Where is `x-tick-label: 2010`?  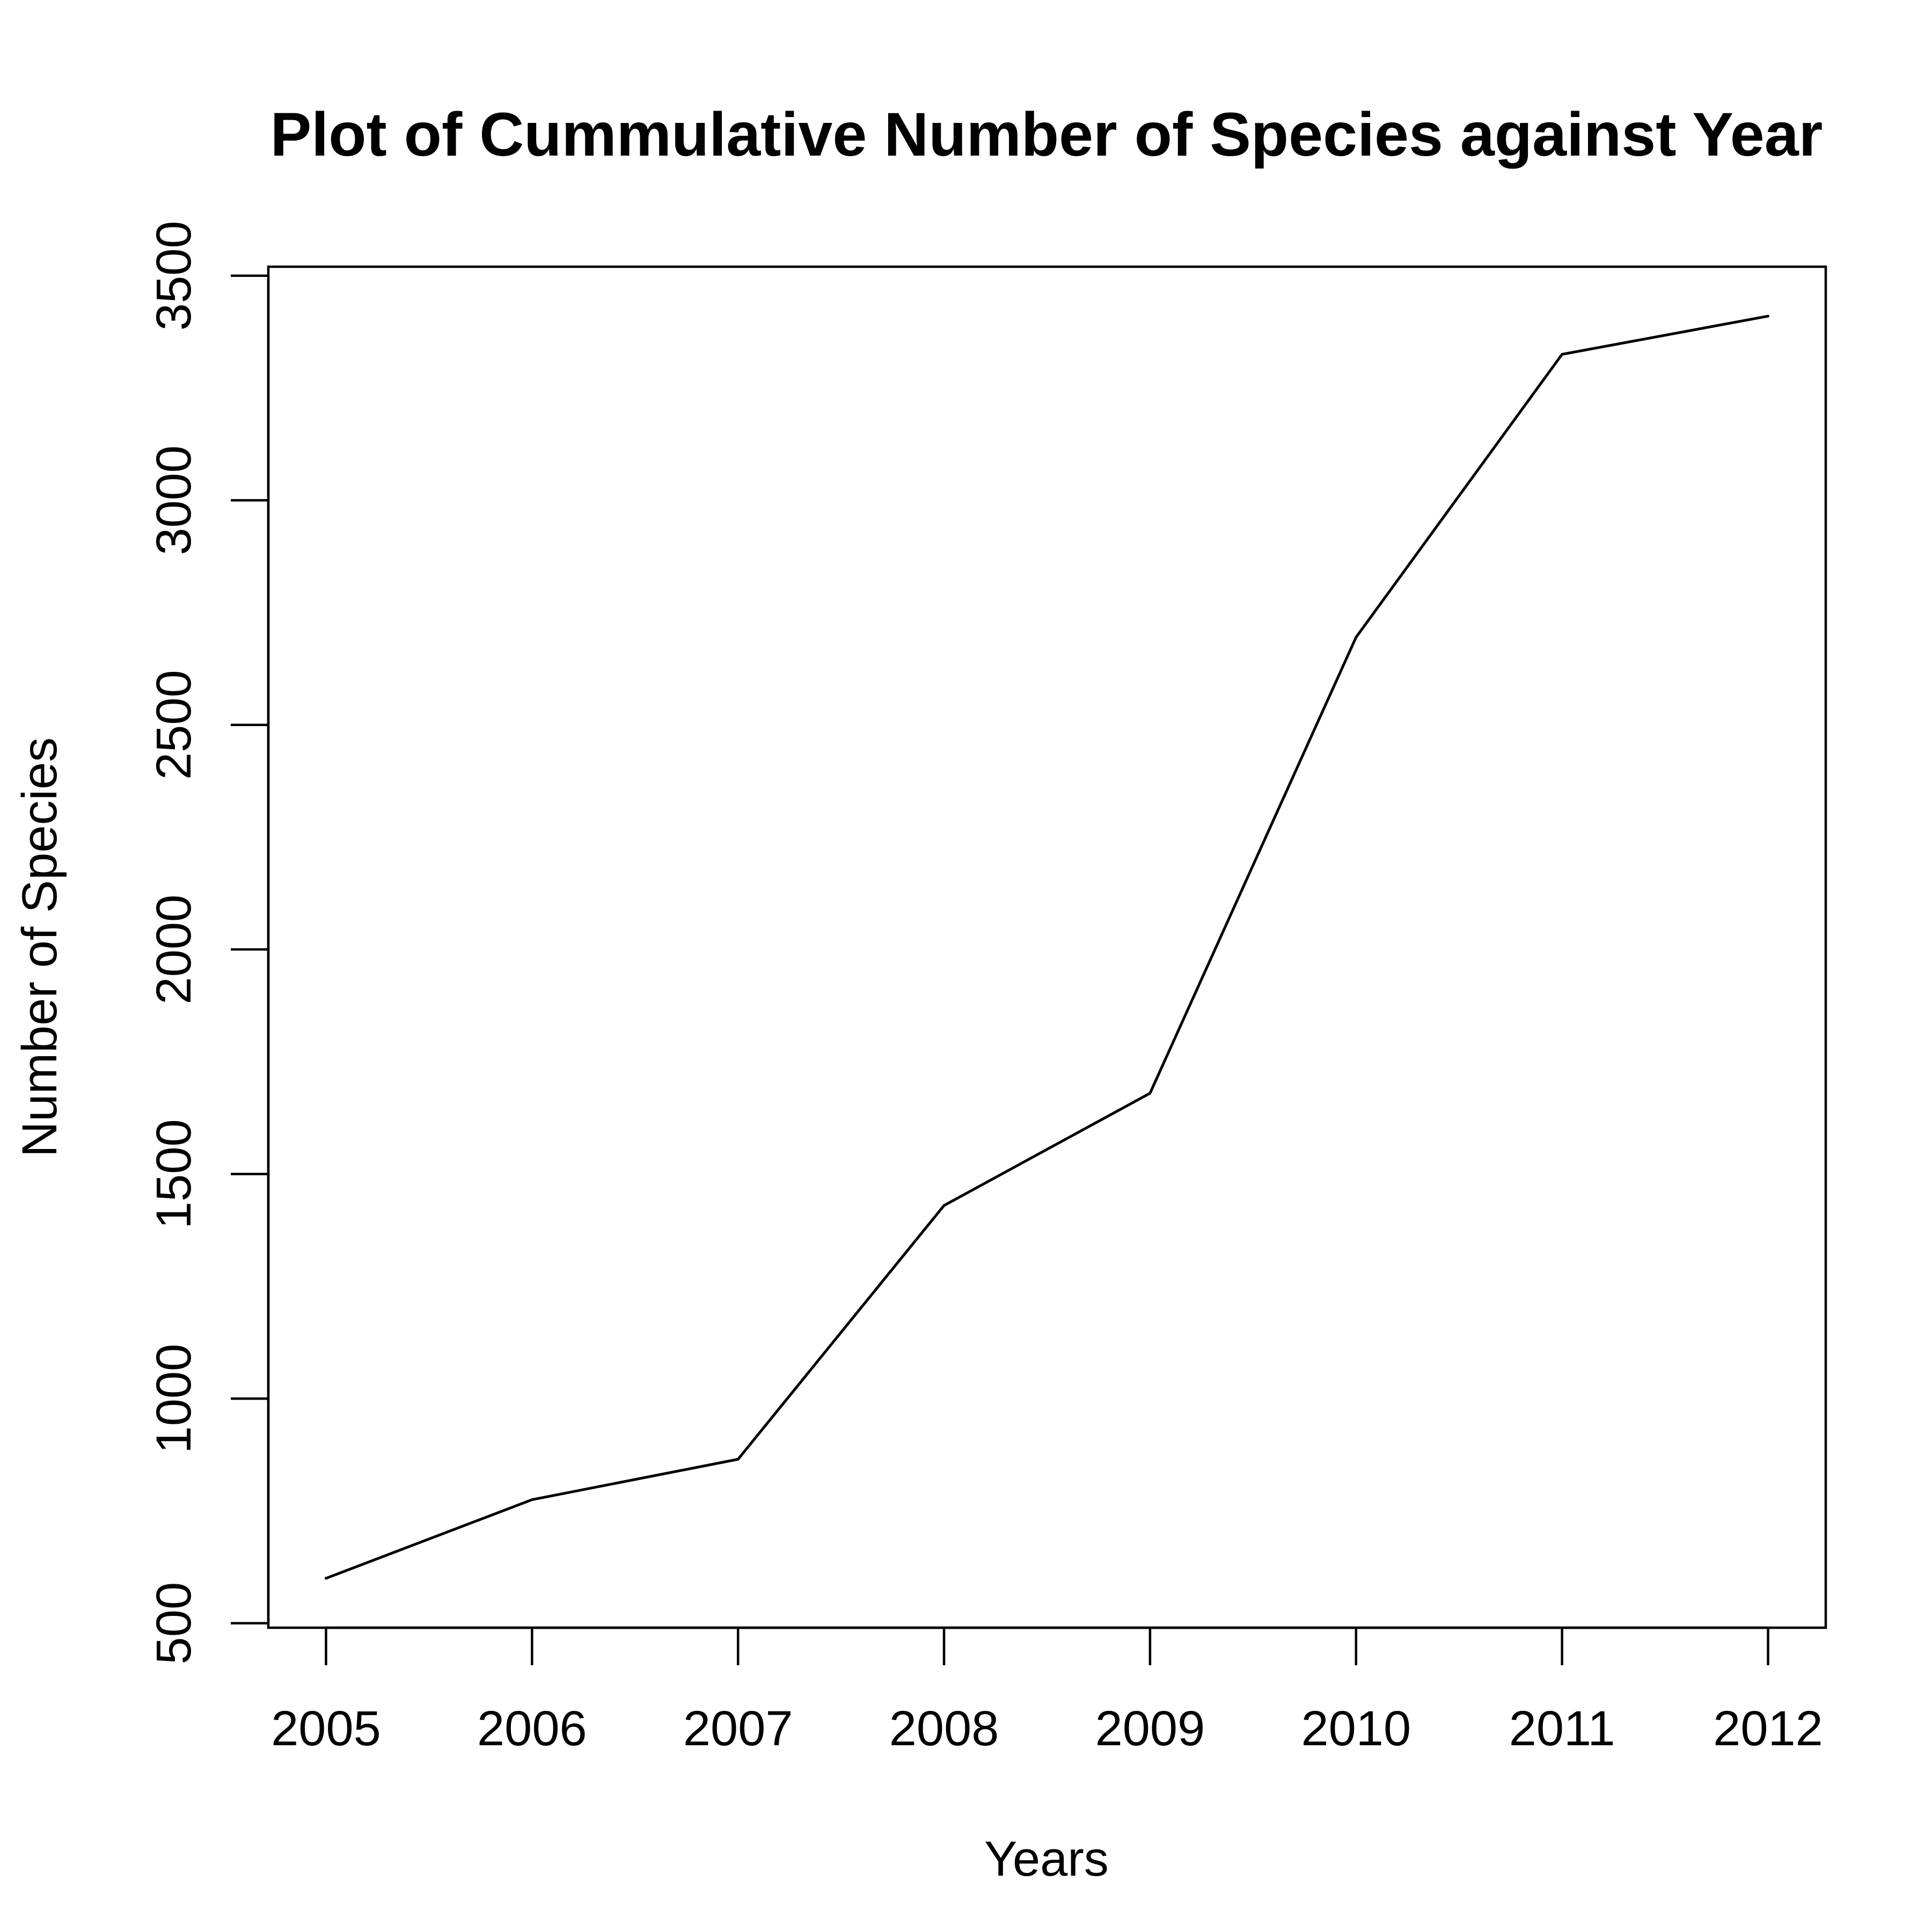 x-tick-label: 2010 is located at coordinates (1356, 1728).